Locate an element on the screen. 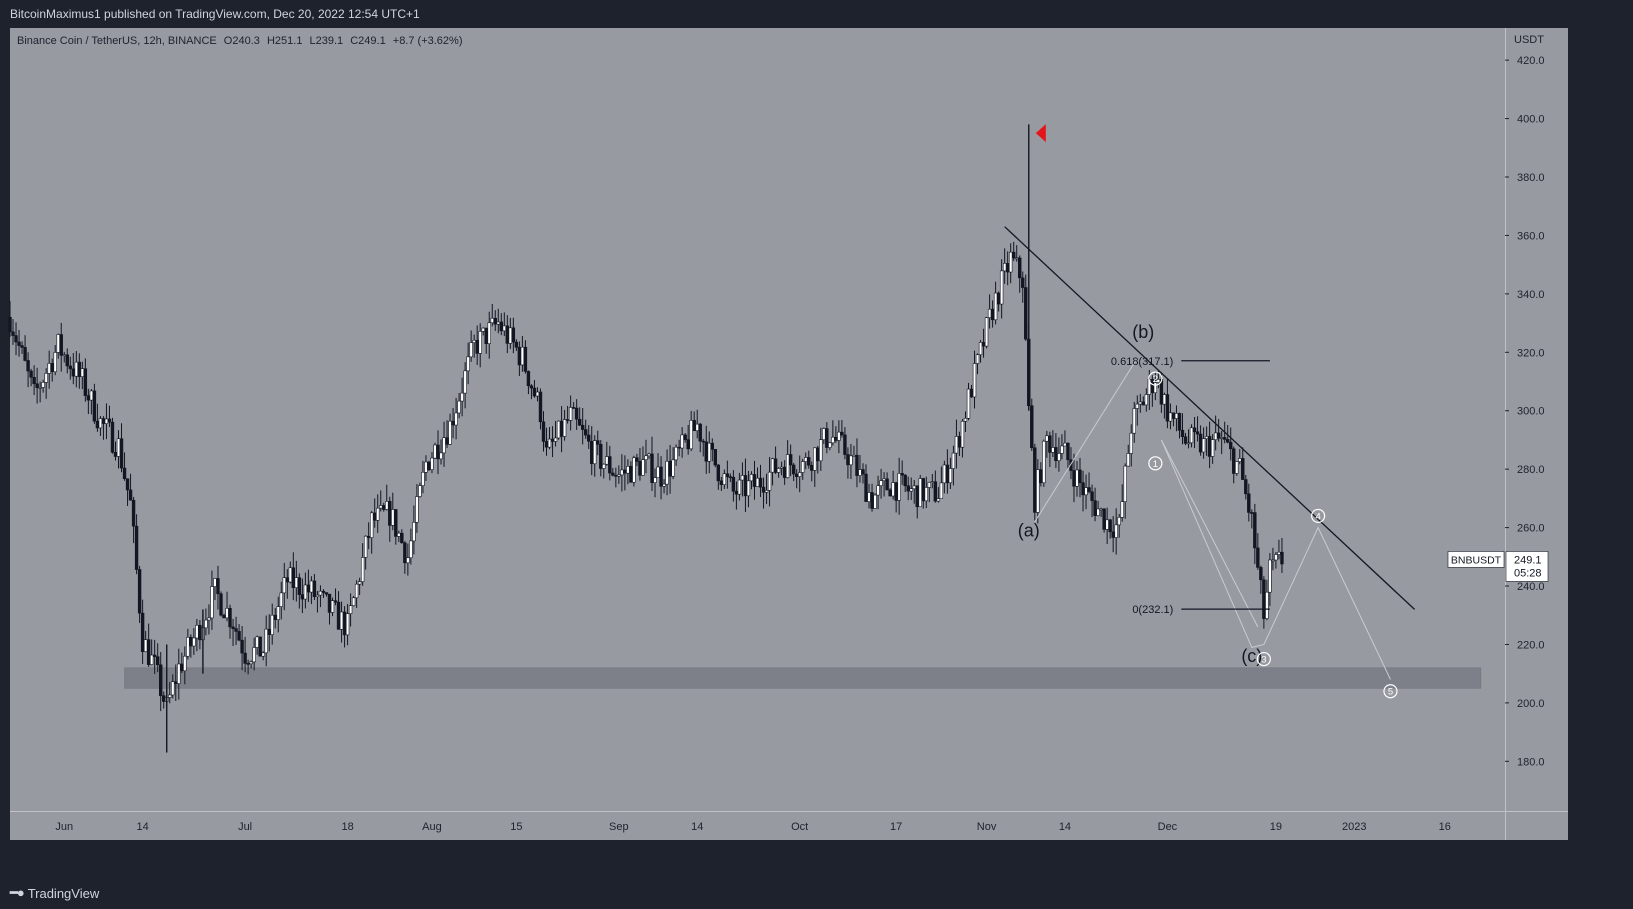  wave-count-number: 4 is located at coordinates (1317, 516).